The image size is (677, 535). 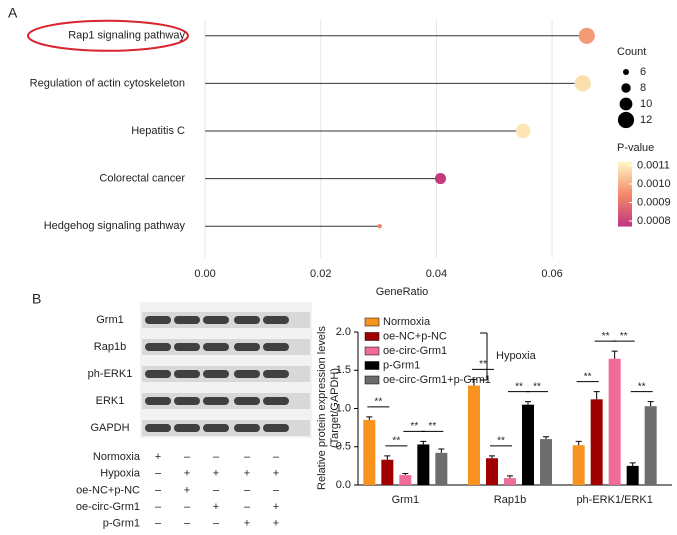 What do you see at coordinates (120, 474) in the screenshot?
I see `condition-label: Hypoxia` at bounding box center [120, 474].